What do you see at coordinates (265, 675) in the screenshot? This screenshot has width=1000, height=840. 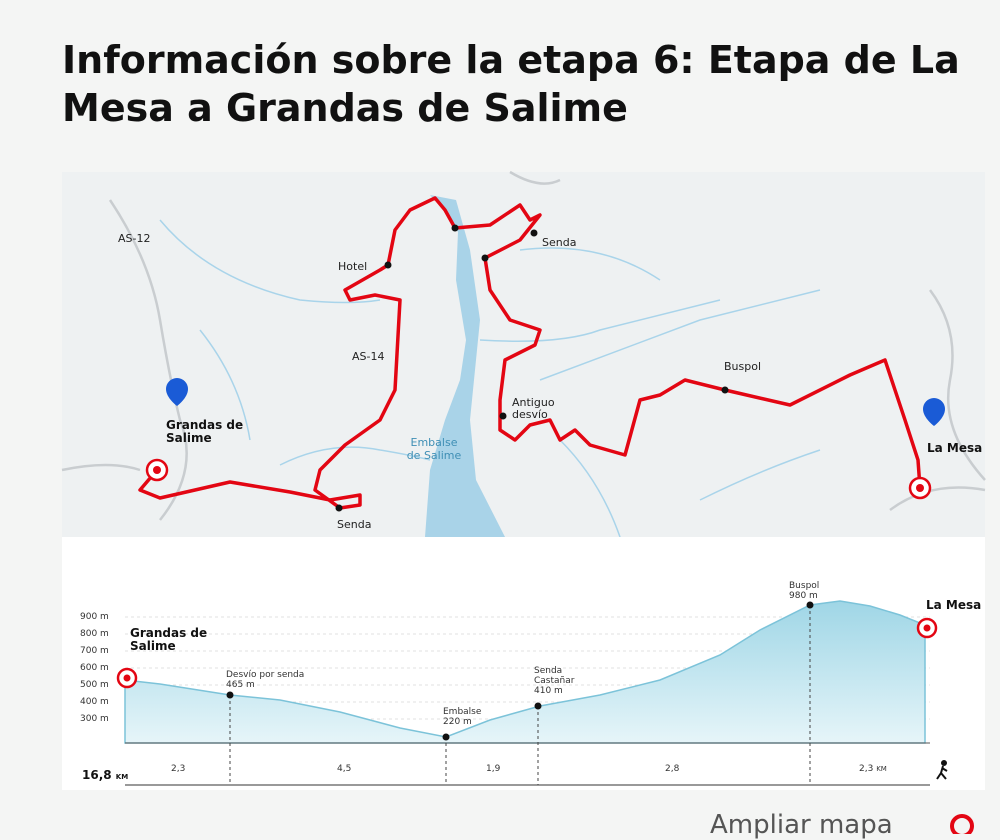 I see `waypoint-name: Desvío por senda` at bounding box center [265, 675].